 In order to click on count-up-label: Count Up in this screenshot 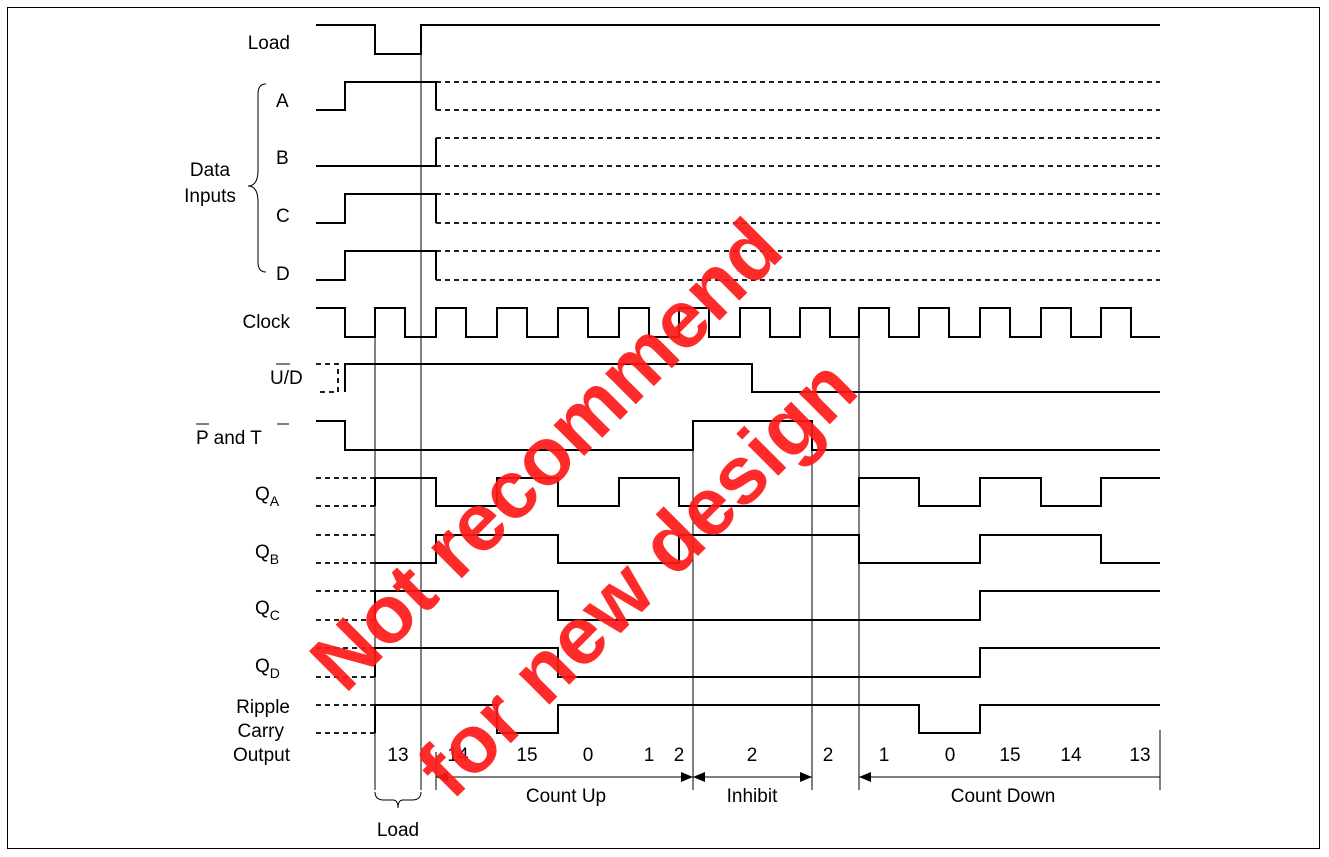, I will do `click(566, 796)`.